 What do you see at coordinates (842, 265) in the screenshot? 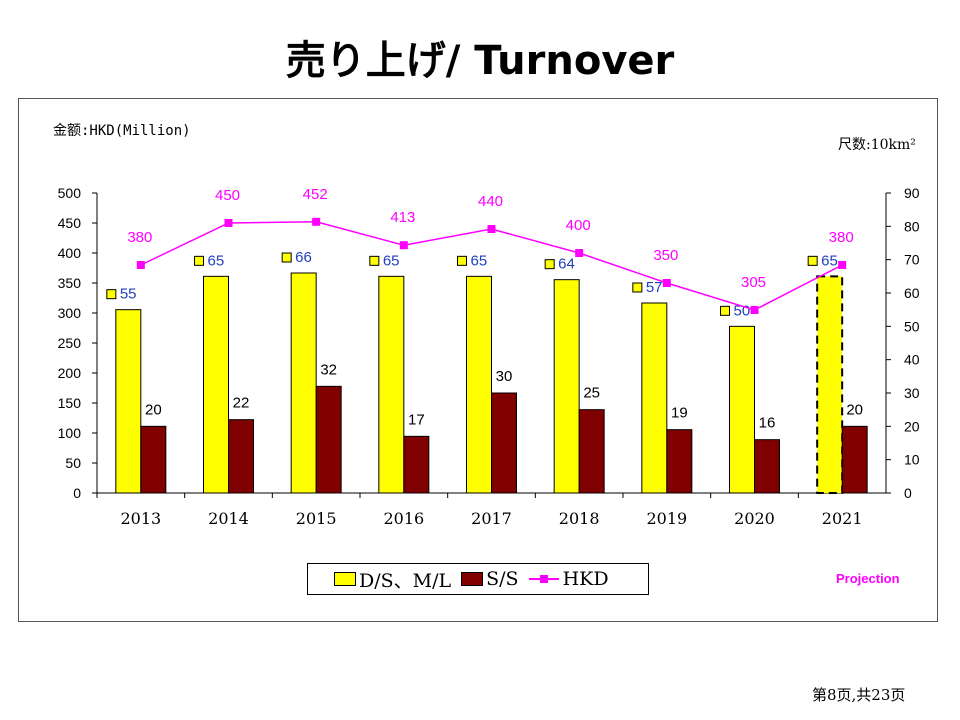
I see `hkd-point-2021` at bounding box center [842, 265].